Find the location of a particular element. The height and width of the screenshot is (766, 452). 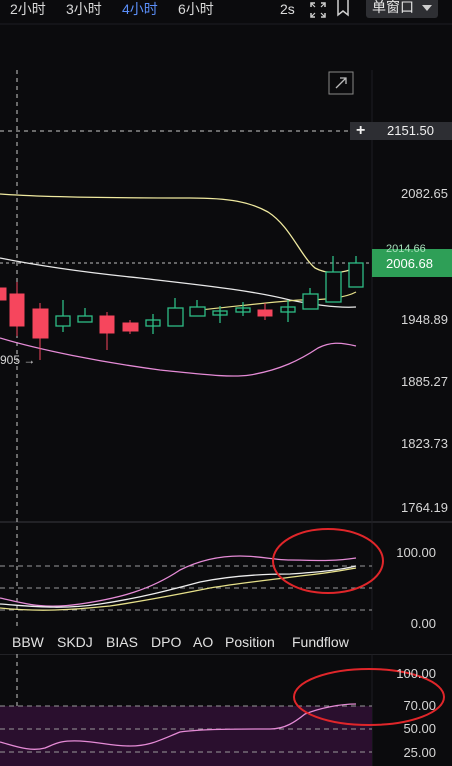

bookmark-icon is located at coordinates (343, 9).